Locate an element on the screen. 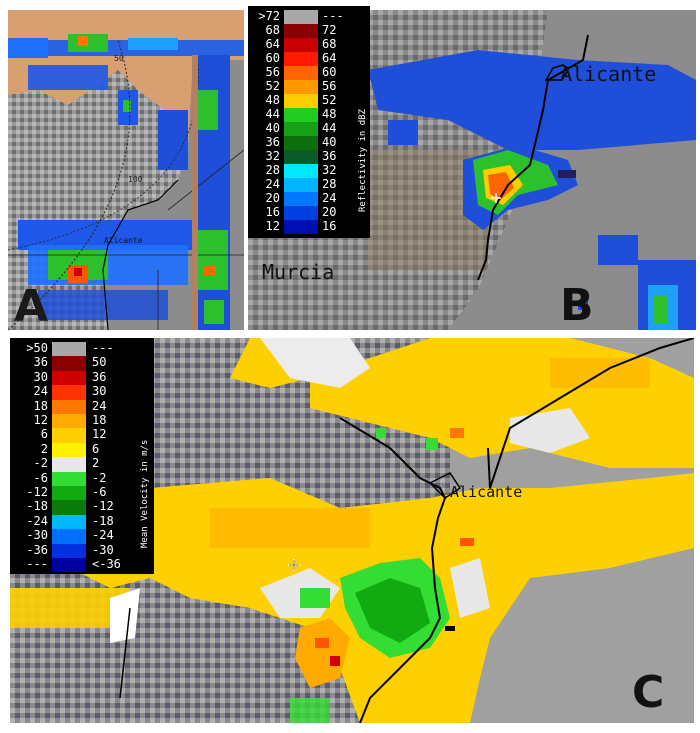 The width and height of the screenshot is (700, 733). legend-value-high: 6 is located at coordinates (96, 448).